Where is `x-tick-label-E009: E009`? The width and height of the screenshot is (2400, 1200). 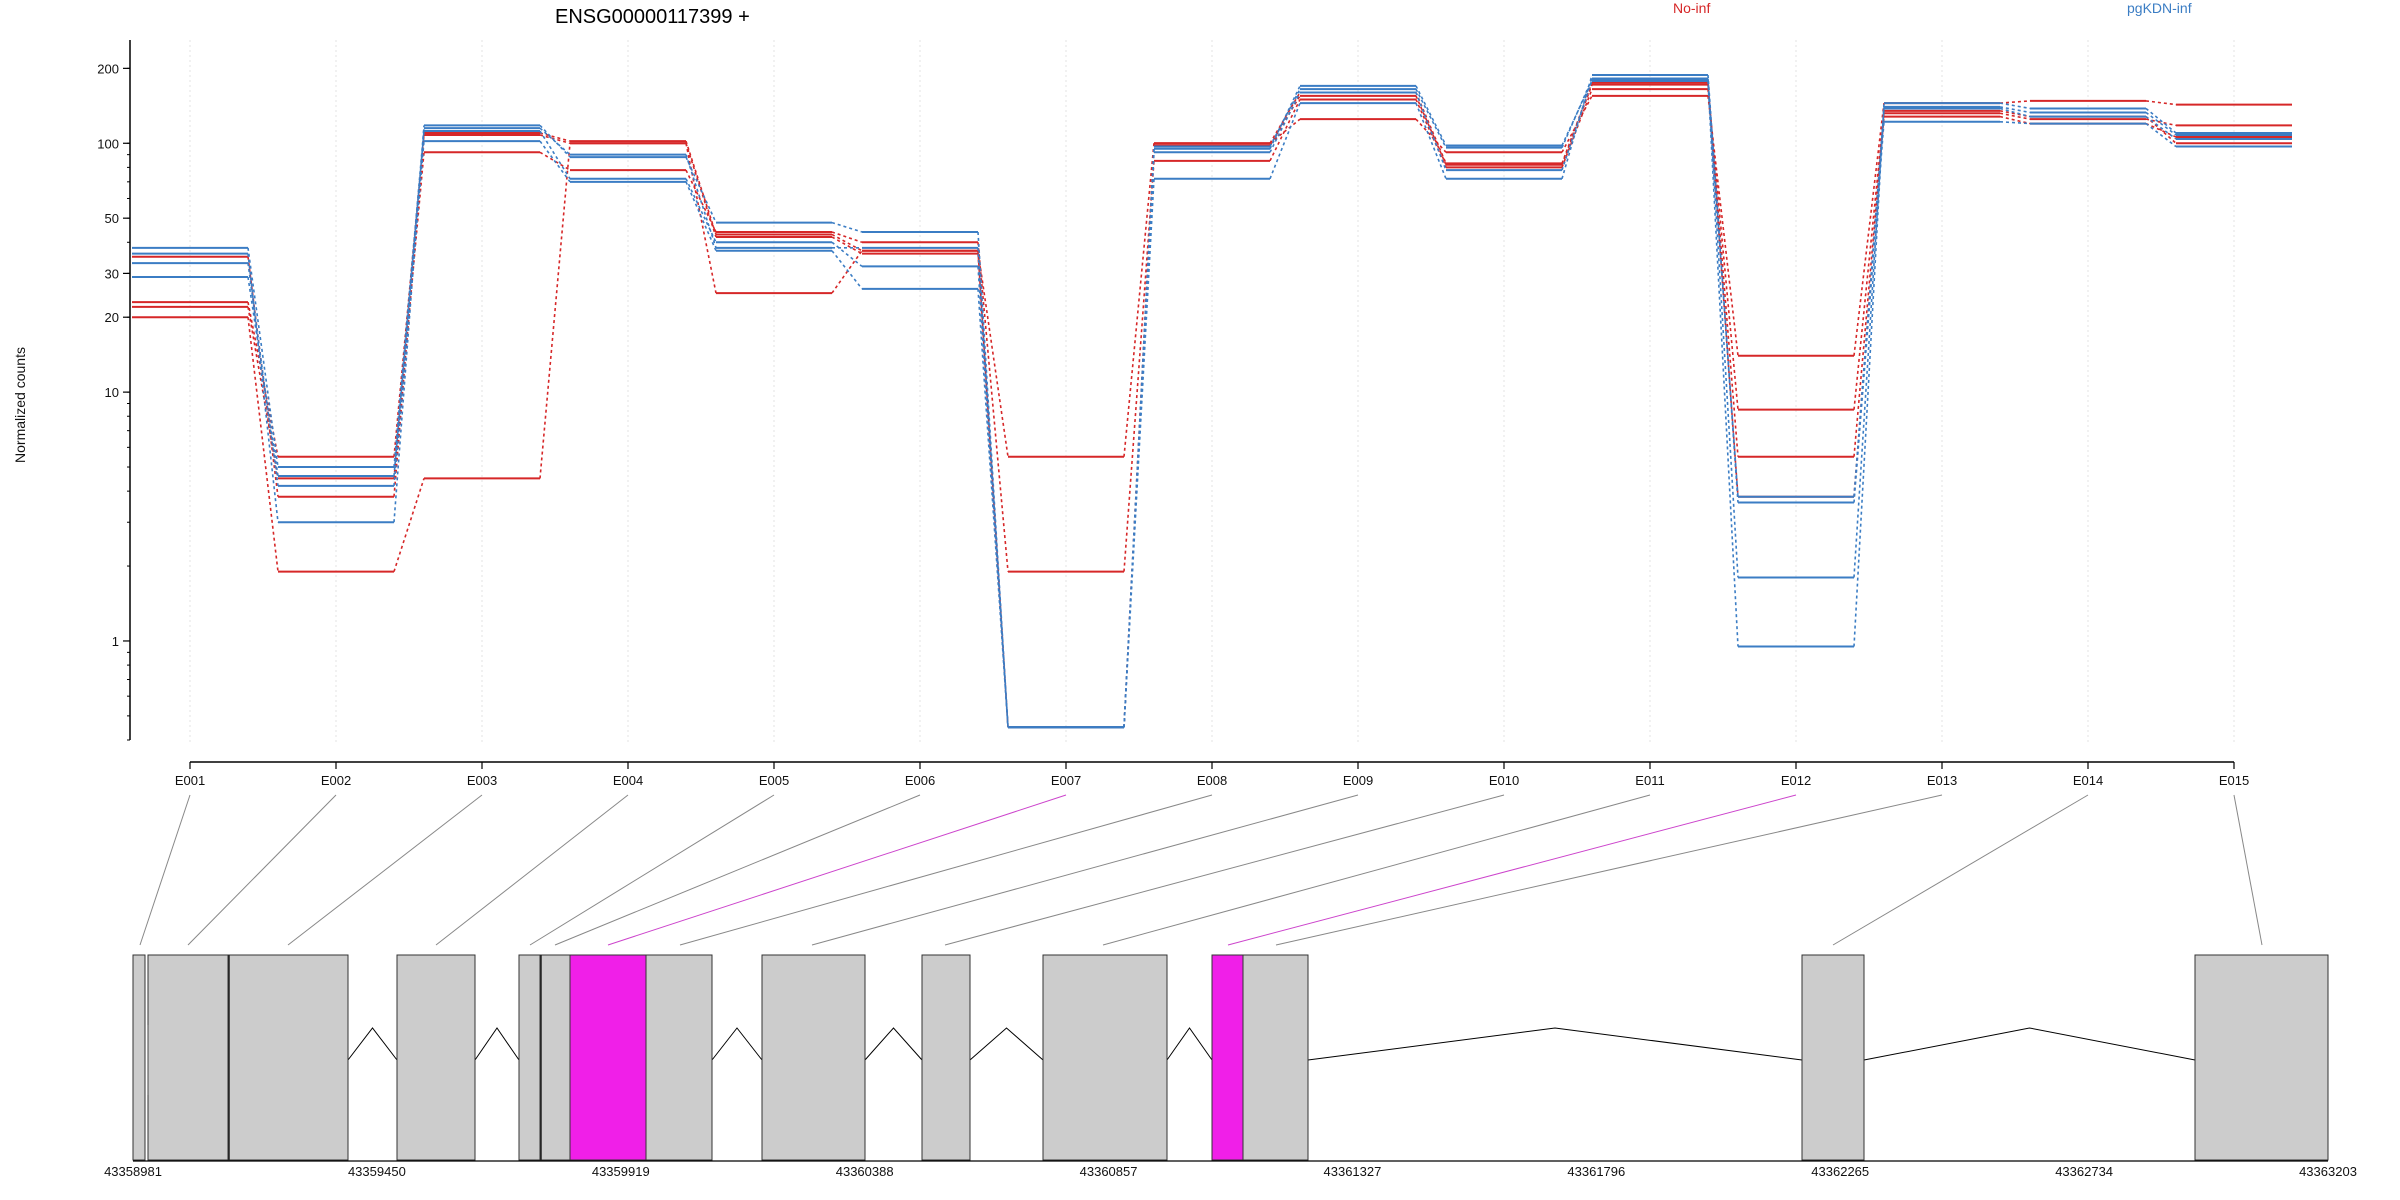 x-tick-label-E009: E009 is located at coordinates (1358, 780).